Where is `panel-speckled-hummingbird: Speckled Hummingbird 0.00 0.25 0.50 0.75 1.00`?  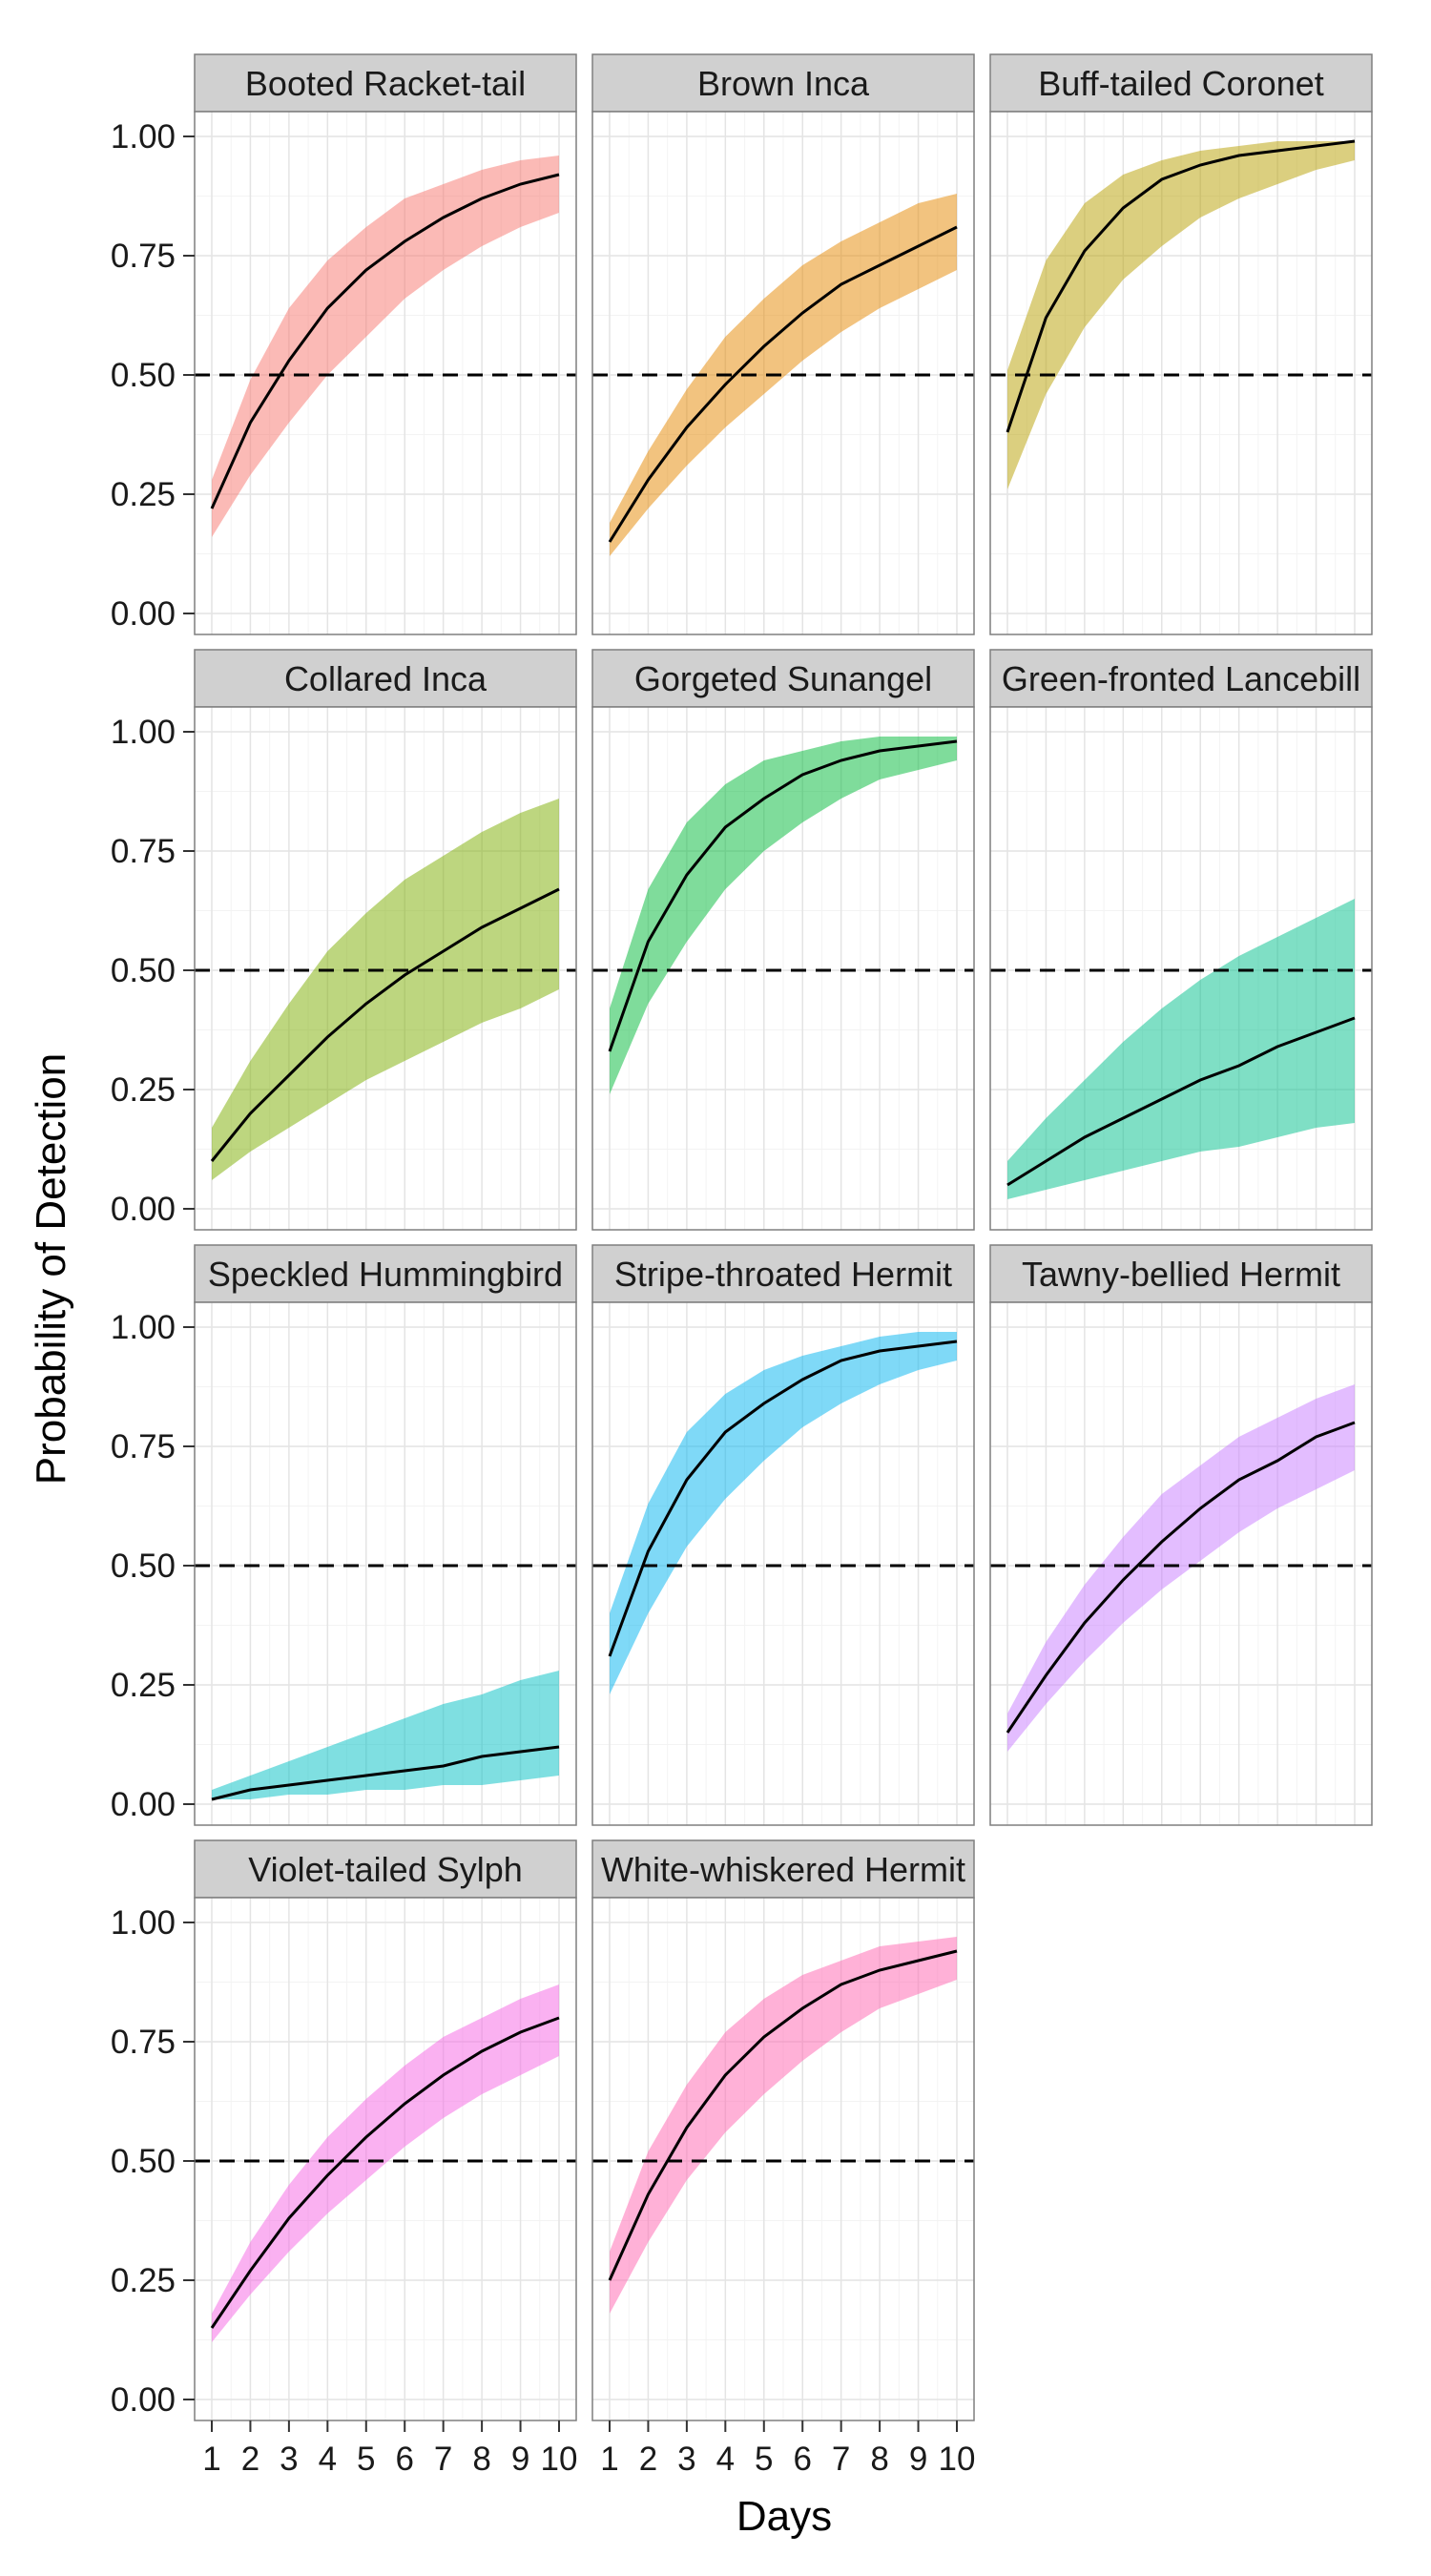 panel-speckled-hummingbird: Speckled Hummingbird 0.00 0.25 0.50 0.75 1.00 is located at coordinates (344, 1535).